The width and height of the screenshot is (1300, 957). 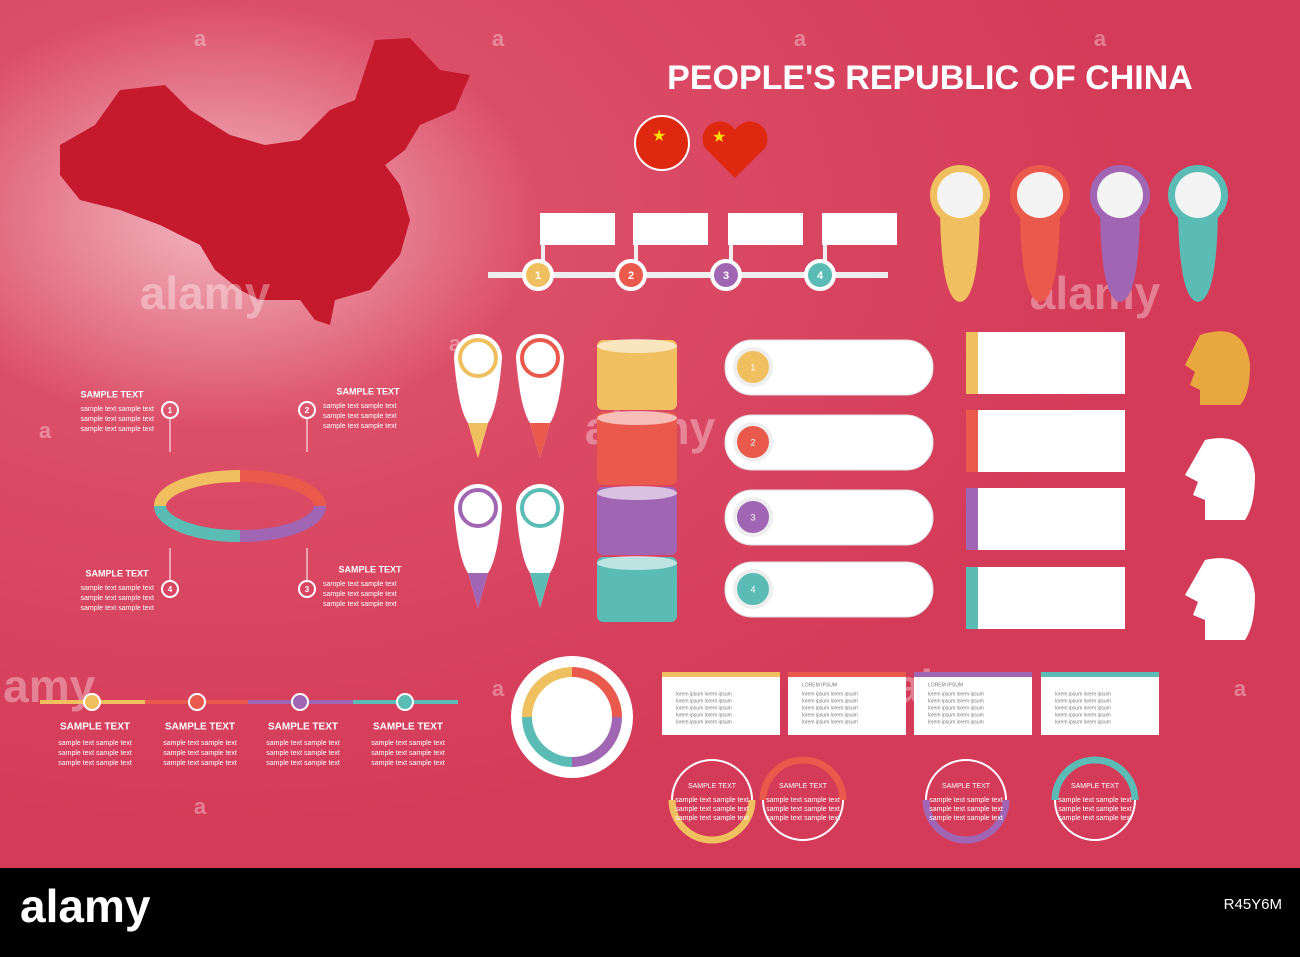 I want to click on card-heading: LOREM IPSUM, so click(x=819, y=685).